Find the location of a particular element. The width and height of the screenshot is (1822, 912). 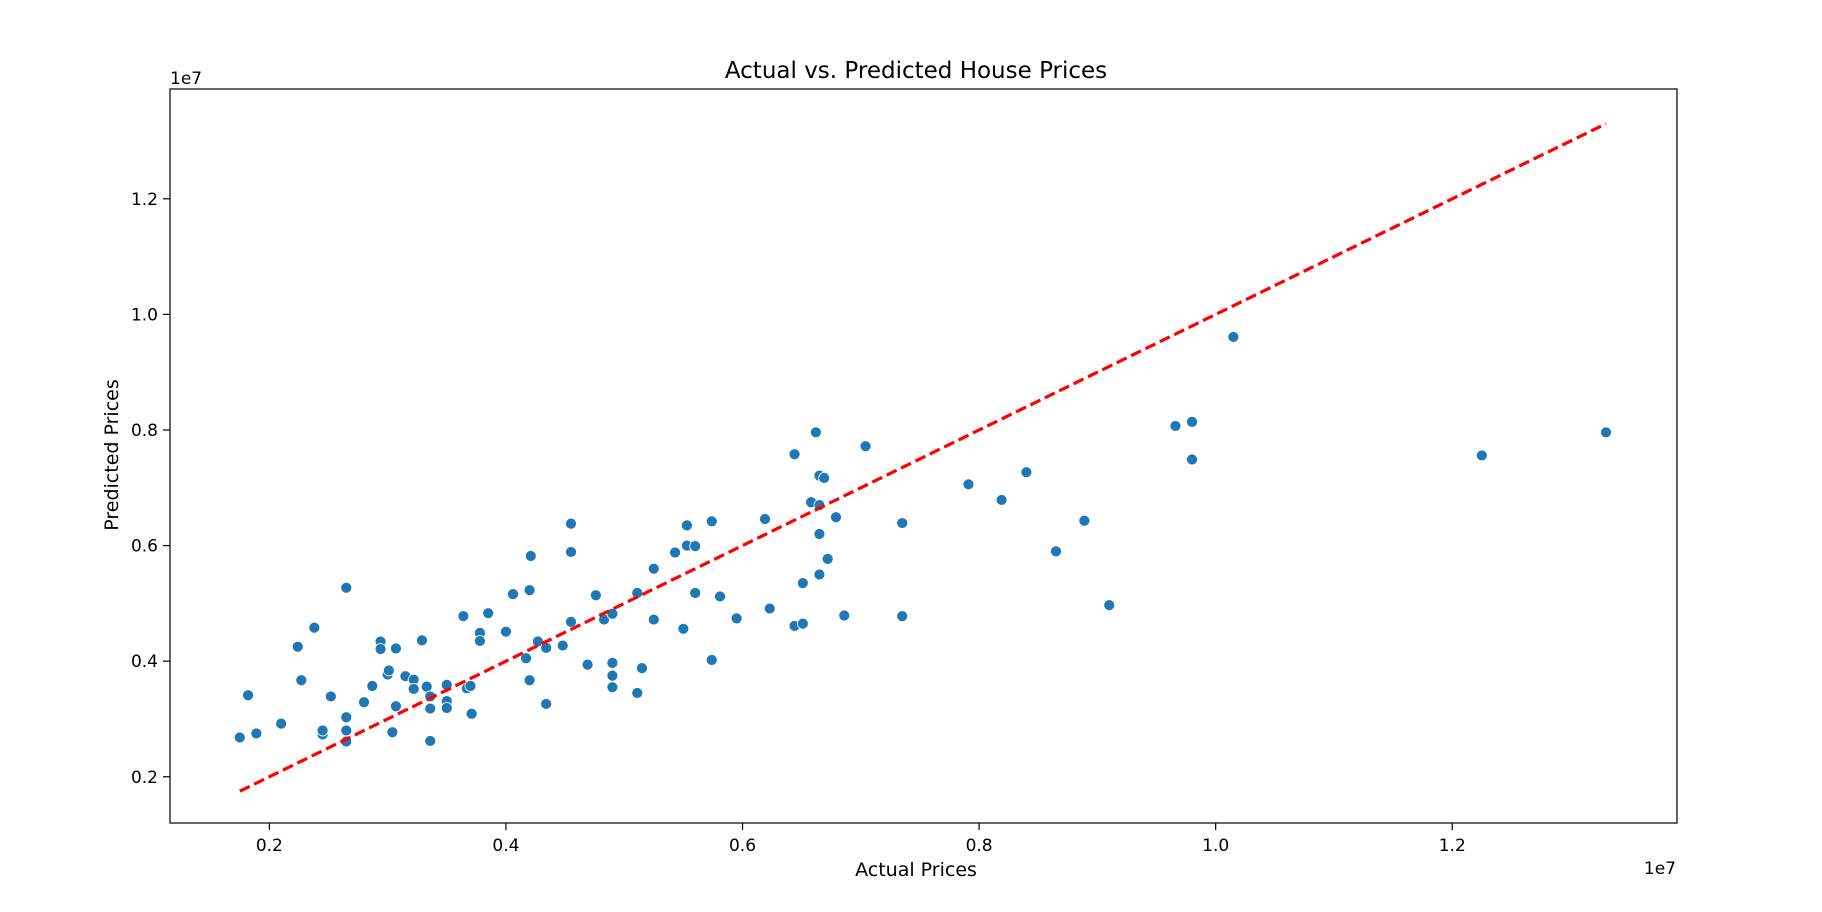

y-tick-label: 0.8 is located at coordinates (144, 431).